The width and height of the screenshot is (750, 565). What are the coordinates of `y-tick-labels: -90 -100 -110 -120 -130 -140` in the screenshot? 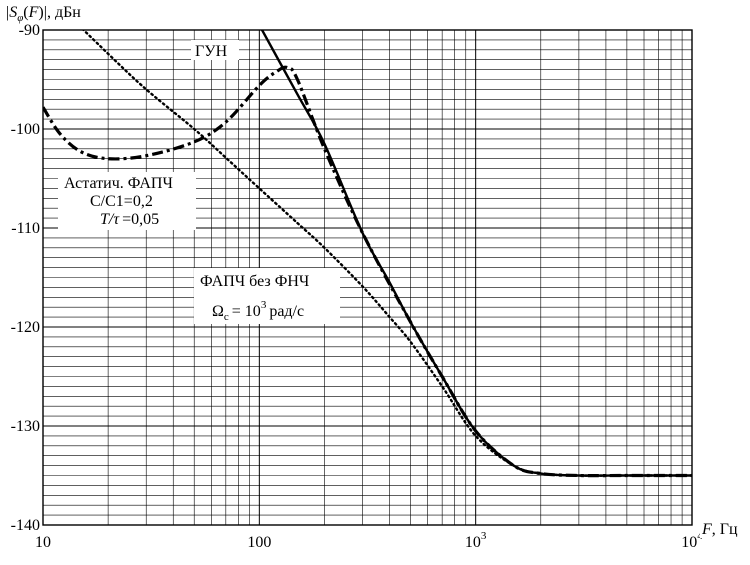 It's located at (25, 278).